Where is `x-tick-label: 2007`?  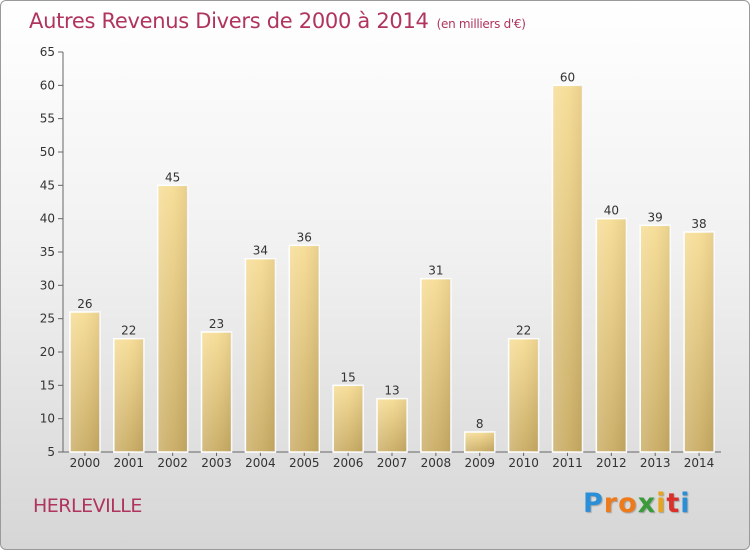 x-tick-label: 2007 is located at coordinates (392, 463).